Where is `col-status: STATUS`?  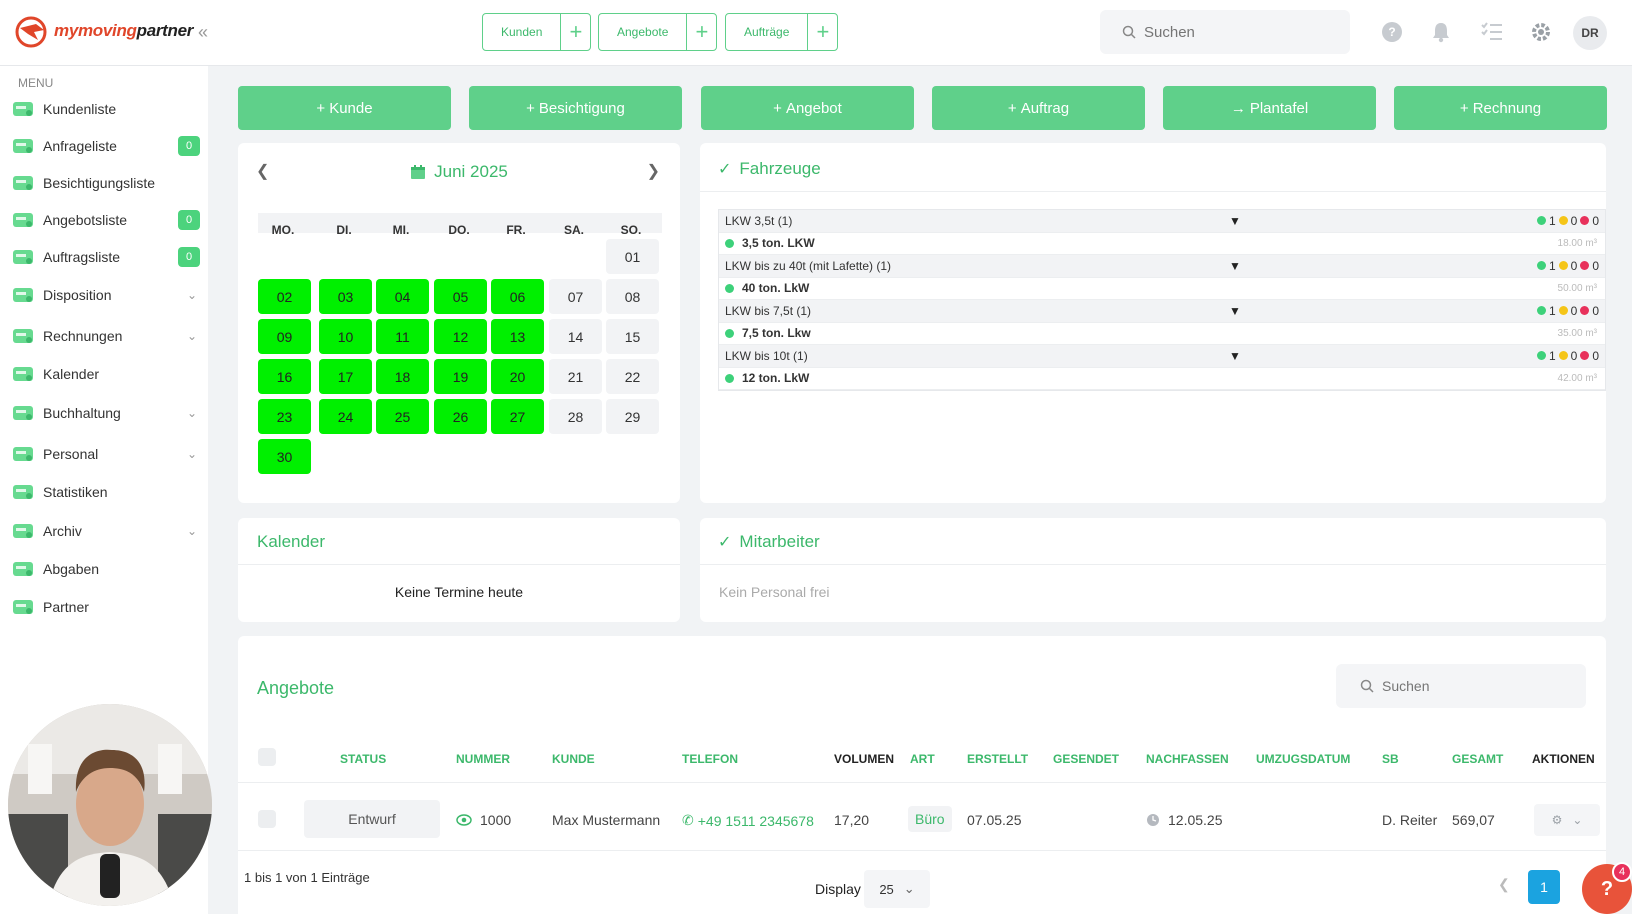 col-status: STATUS is located at coordinates (363, 759).